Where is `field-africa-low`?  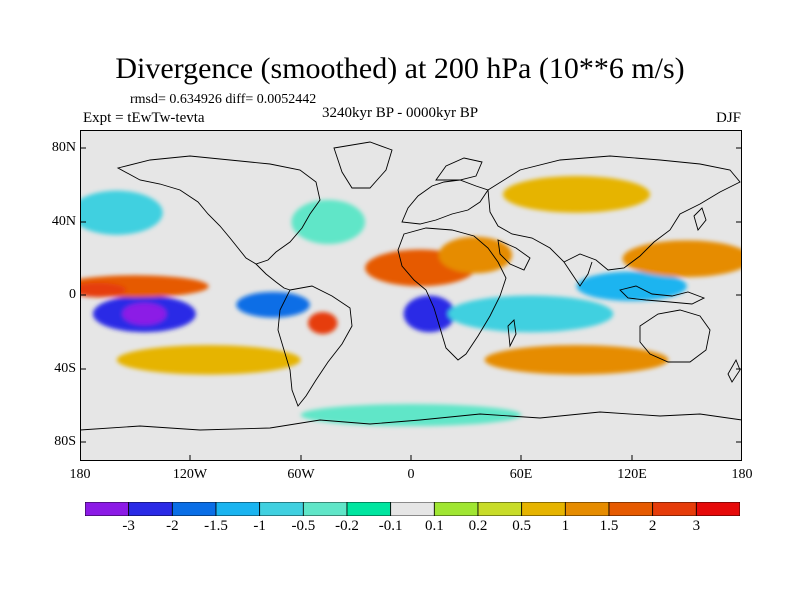
field-africa-low is located at coordinates (429, 314).